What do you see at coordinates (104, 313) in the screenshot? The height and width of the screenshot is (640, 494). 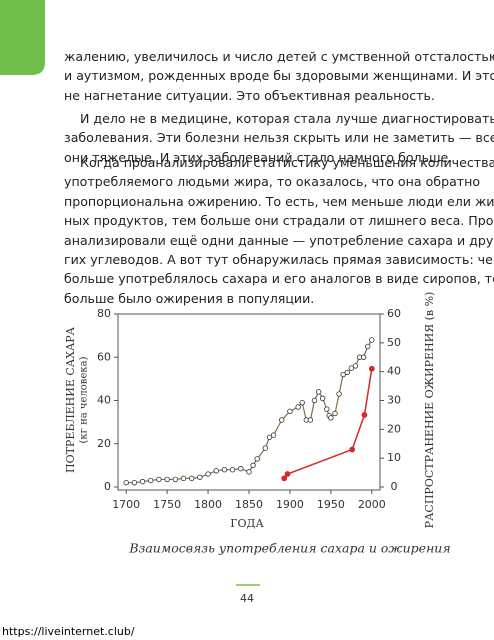 I see `y-tick-label: 80` at bounding box center [104, 313].